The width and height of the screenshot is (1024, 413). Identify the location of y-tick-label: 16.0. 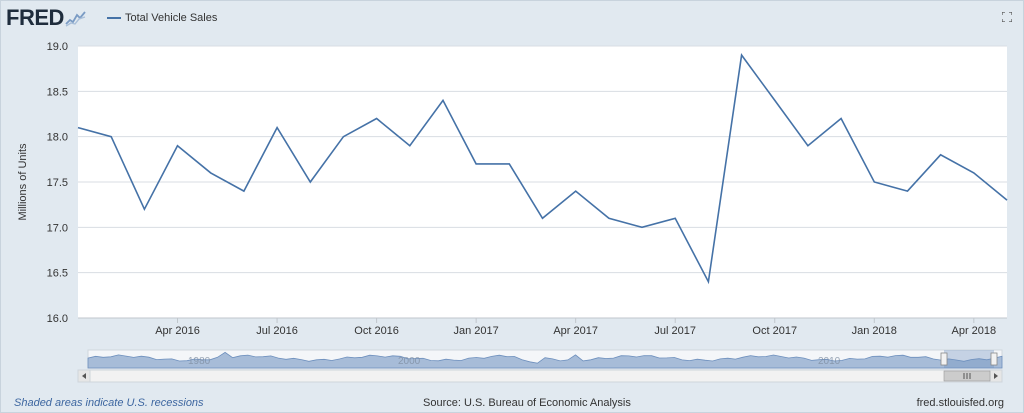
(57, 319).